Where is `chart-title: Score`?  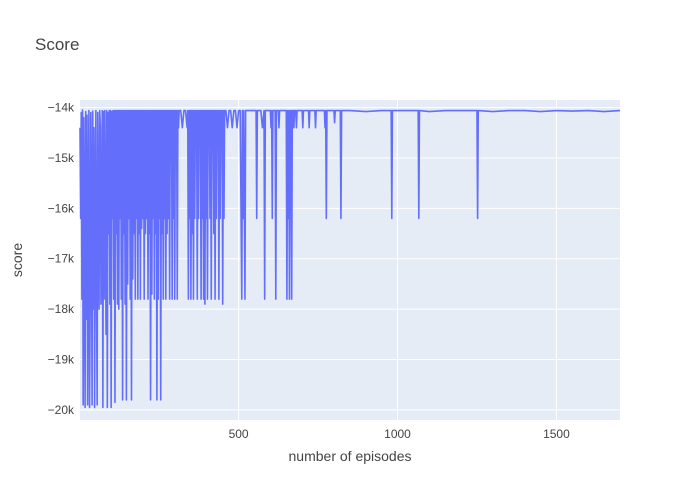
chart-title: Score is located at coordinates (57, 44).